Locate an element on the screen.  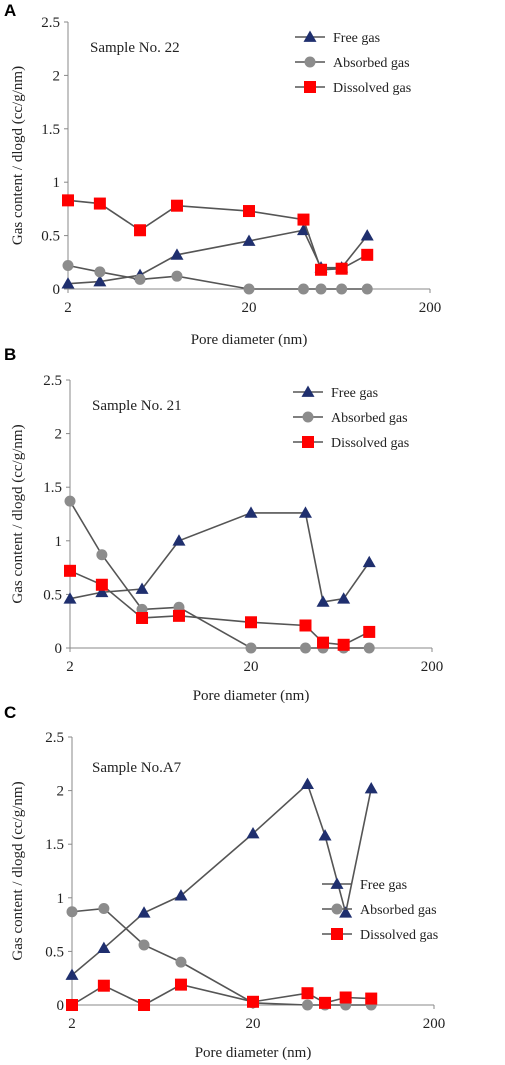
y-tick-label: 0.5 is located at coordinates (52, 595).